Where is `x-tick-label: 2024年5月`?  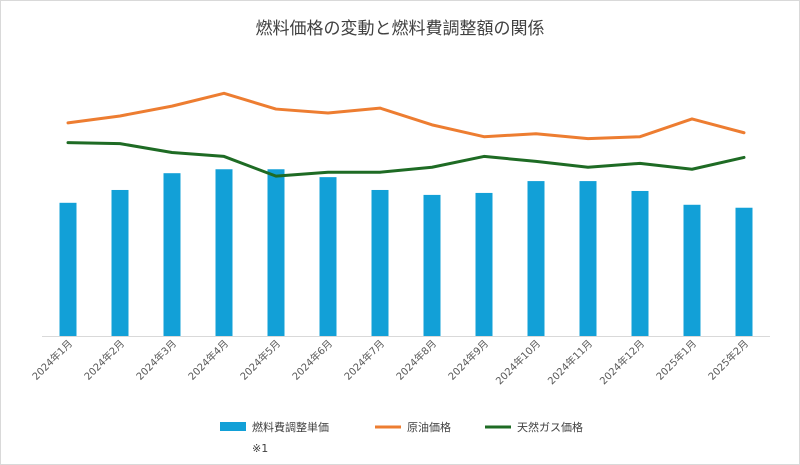
x-tick-label: 2024年5月 is located at coordinates (260, 360).